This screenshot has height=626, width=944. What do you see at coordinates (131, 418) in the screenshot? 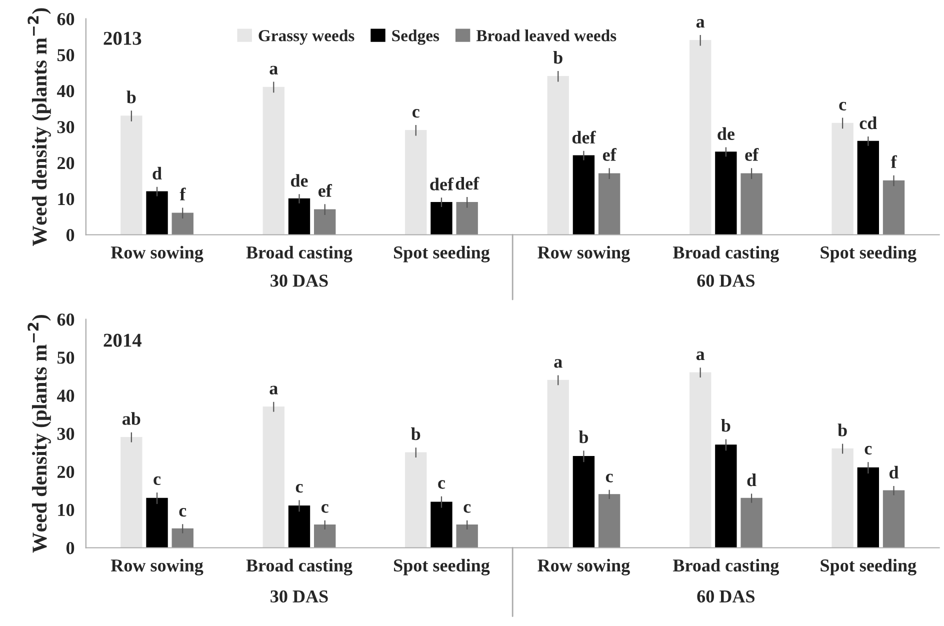
I see `data-label: ab` at bounding box center [131, 418].